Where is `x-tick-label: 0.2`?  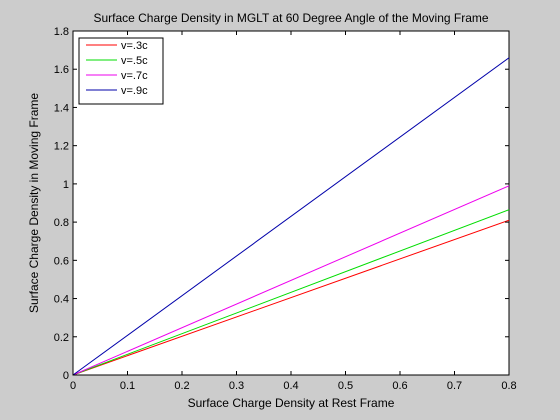 x-tick-label: 0.2 is located at coordinates (181, 386).